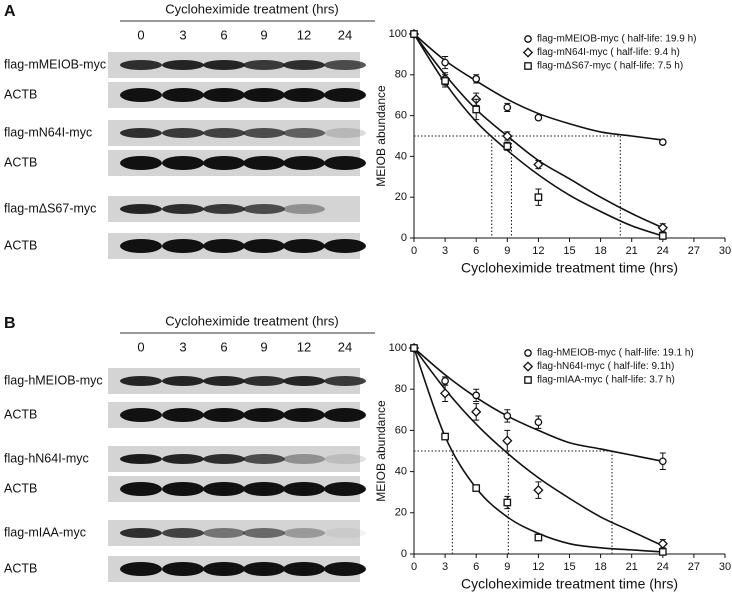  I want to click on legend-label: flag-hN64I-myc ( half-life: 9.1h), so click(605, 366).